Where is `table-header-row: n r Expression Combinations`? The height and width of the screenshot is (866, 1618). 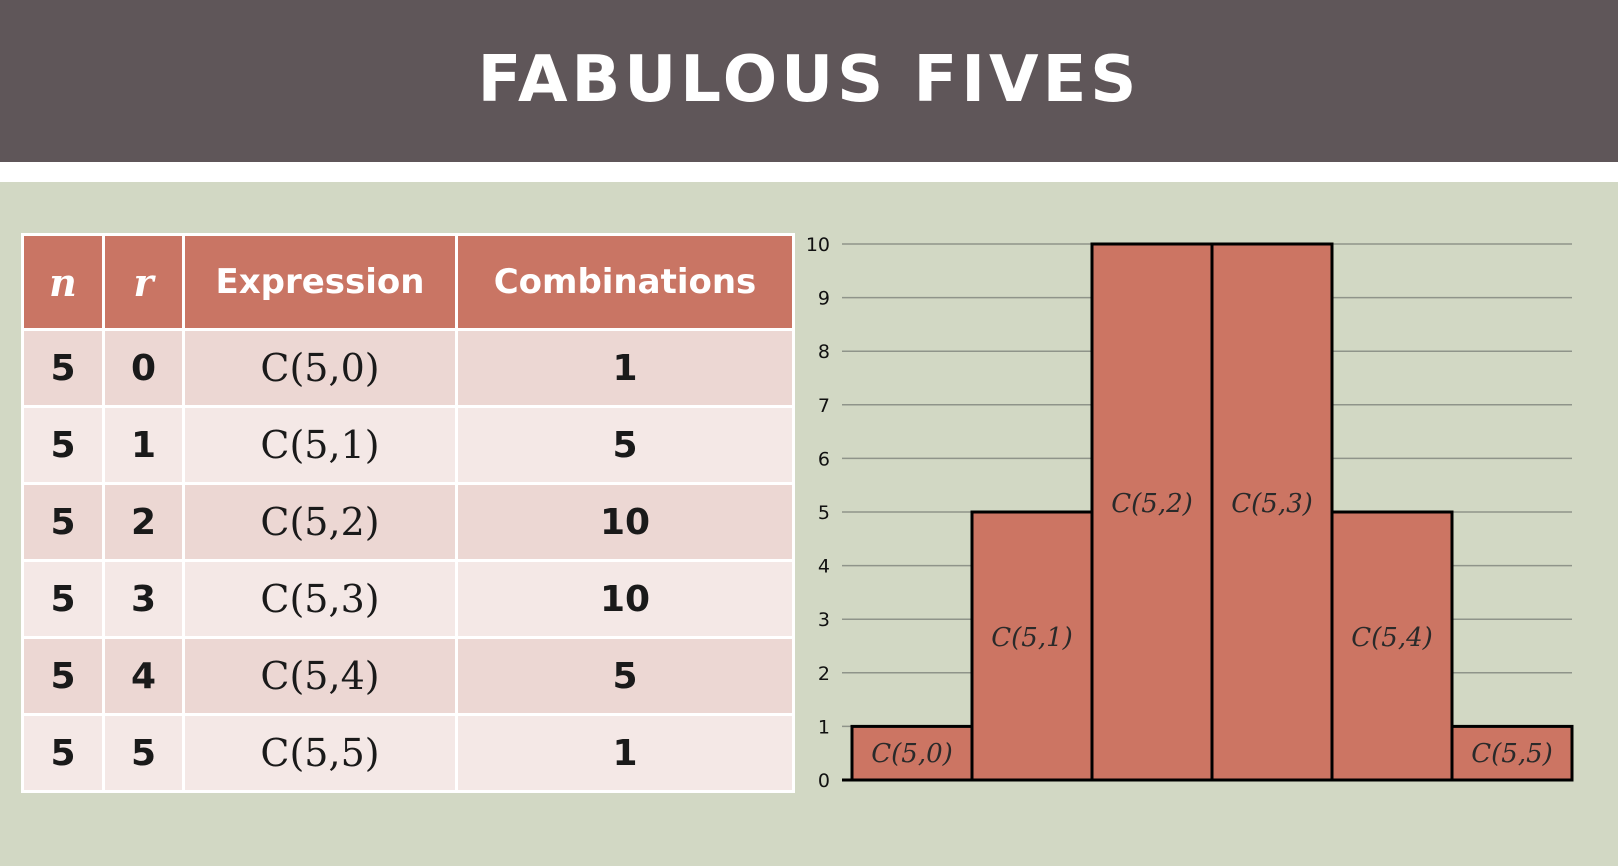 table-header-row: n r Expression Combinations is located at coordinates (408, 282).